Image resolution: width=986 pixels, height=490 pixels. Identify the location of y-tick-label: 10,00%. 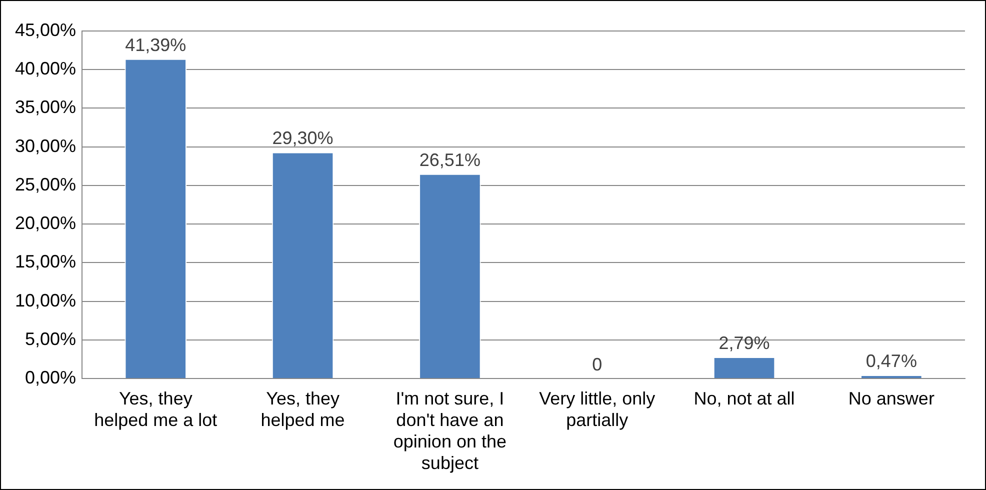
(45, 300).